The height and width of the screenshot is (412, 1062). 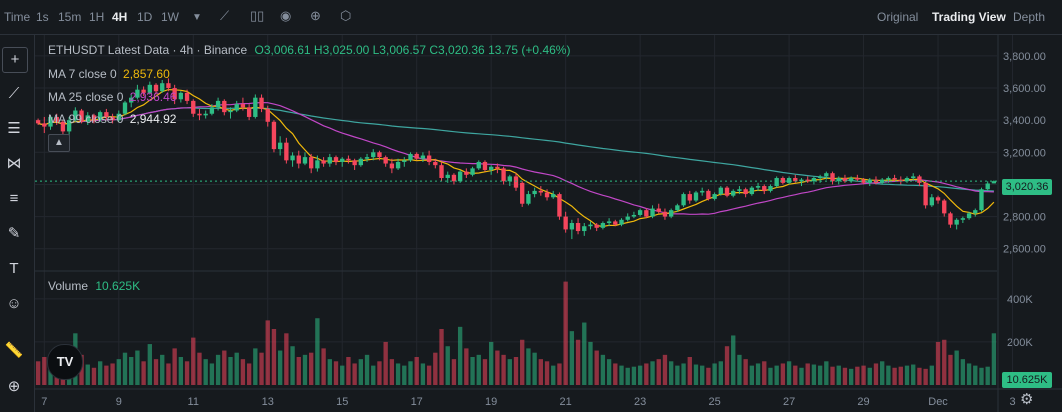 What do you see at coordinates (14, 198) in the screenshot?
I see `fib-icon: ≡` at bounding box center [14, 198].